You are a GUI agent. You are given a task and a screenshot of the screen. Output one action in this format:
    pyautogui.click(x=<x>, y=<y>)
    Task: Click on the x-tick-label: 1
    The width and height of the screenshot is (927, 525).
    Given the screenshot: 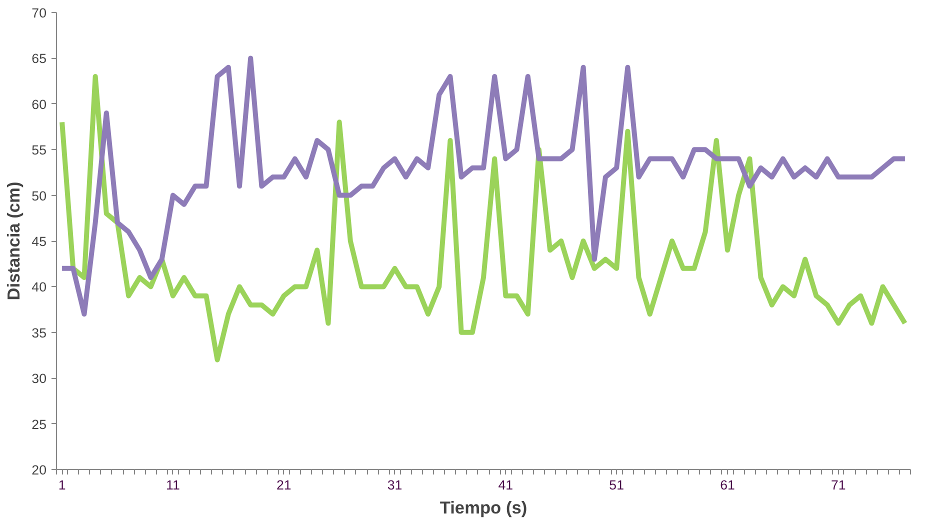 What is the action you would take?
    pyautogui.click(x=62, y=485)
    